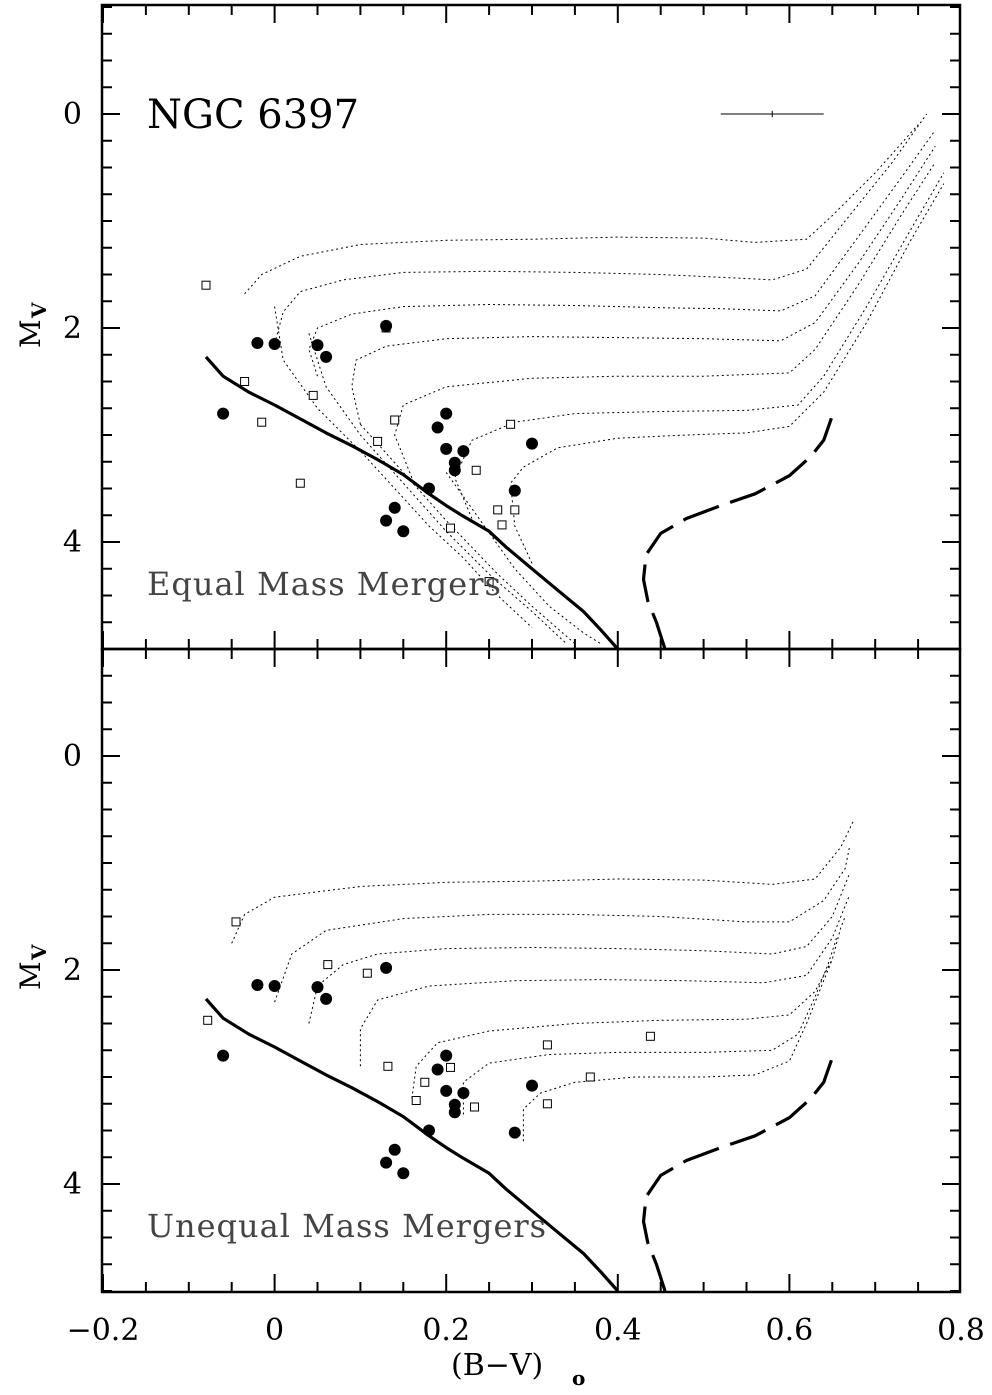 This screenshot has height=1395, width=992. I want to click on bottom-sequence-curves, so click(519, 1145).